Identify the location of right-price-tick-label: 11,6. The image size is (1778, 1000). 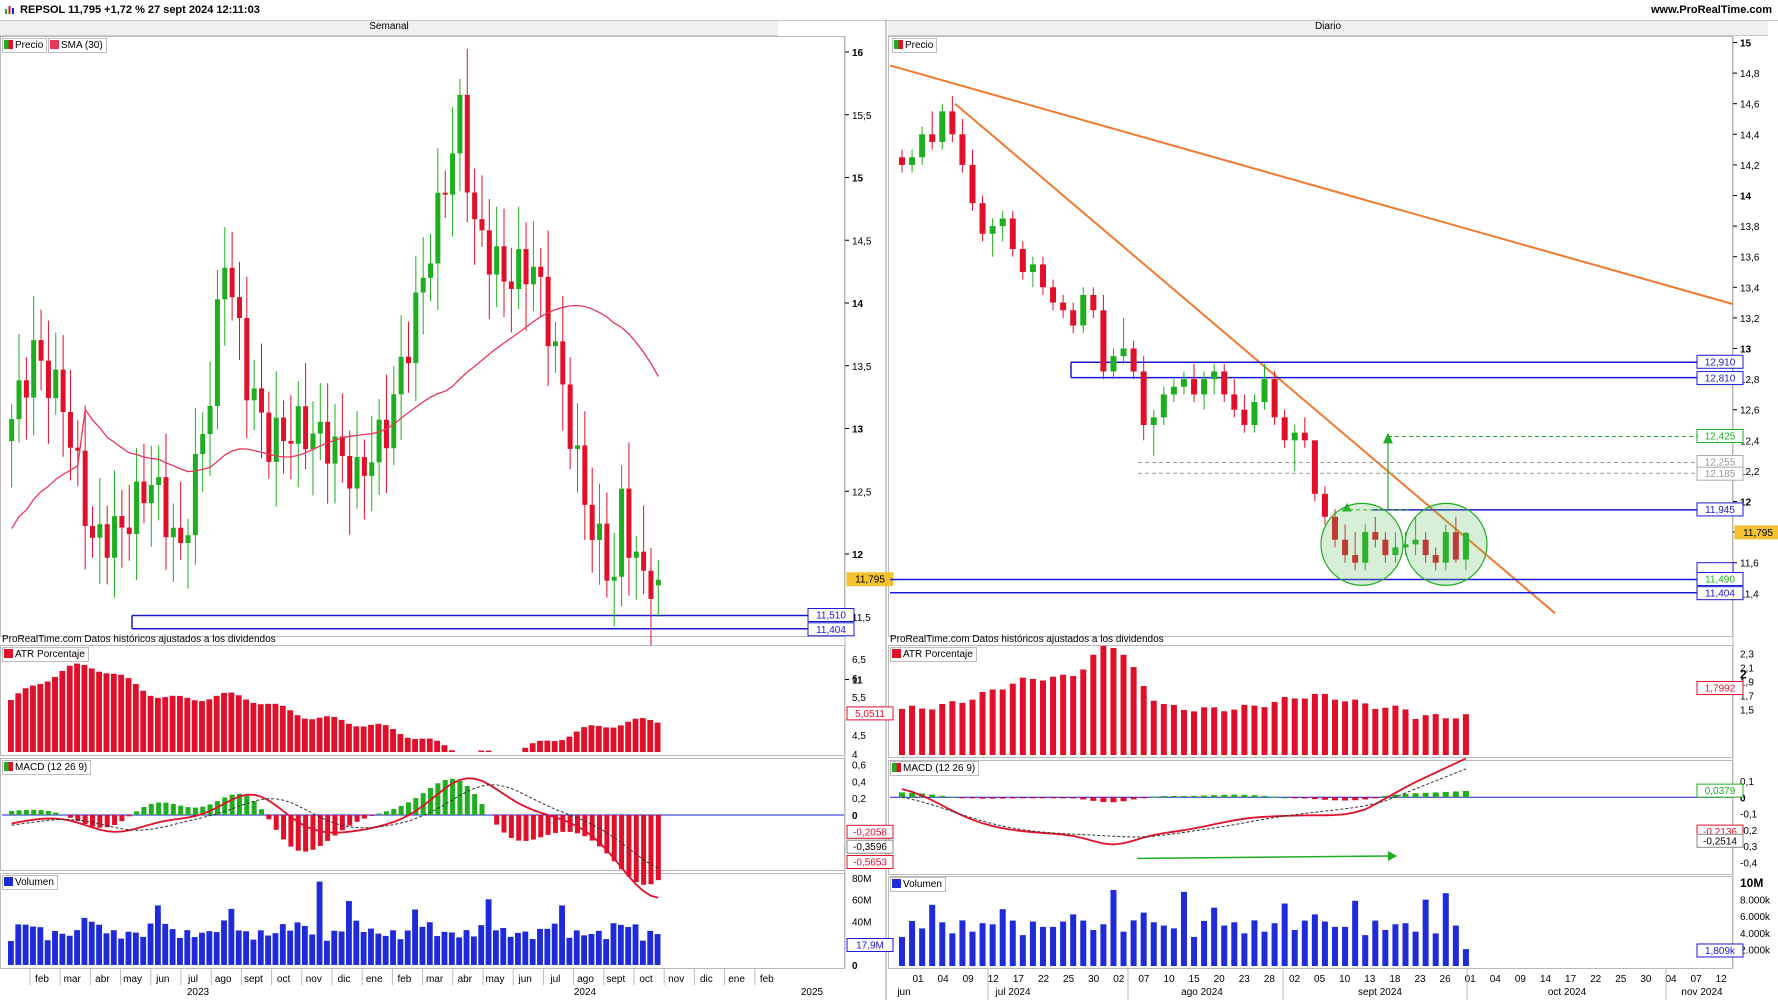
(1749, 564).